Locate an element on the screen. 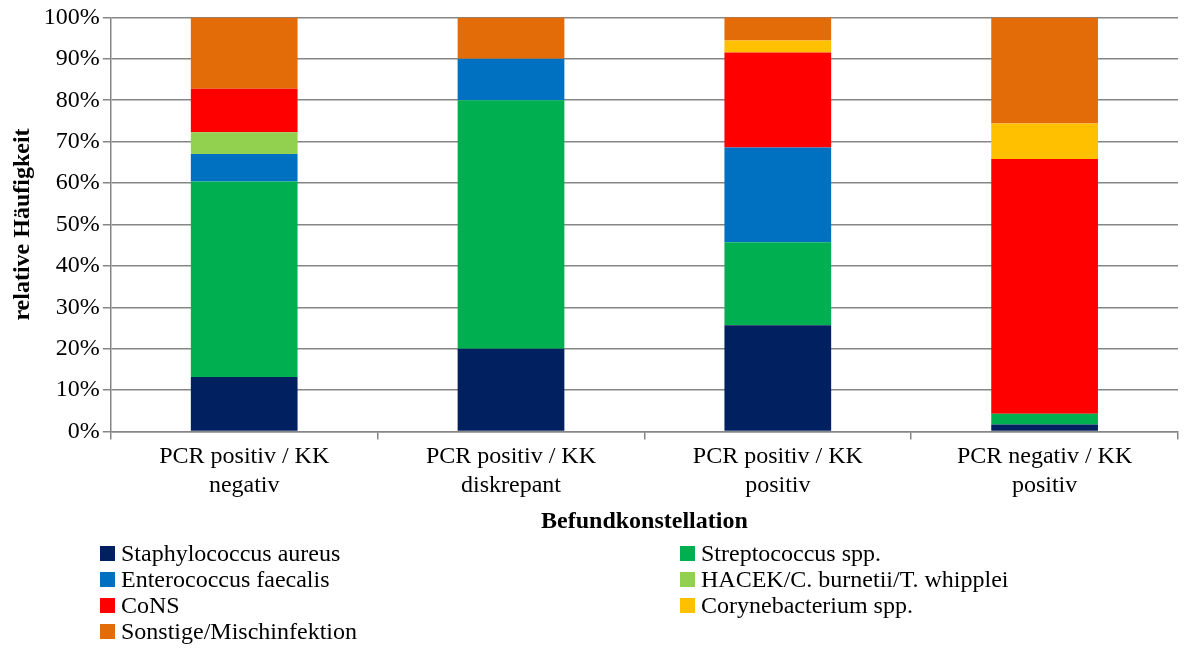 This screenshot has height=670, width=1192. x-tick-label: PCR positiv / KK negativ is located at coordinates (244, 470).